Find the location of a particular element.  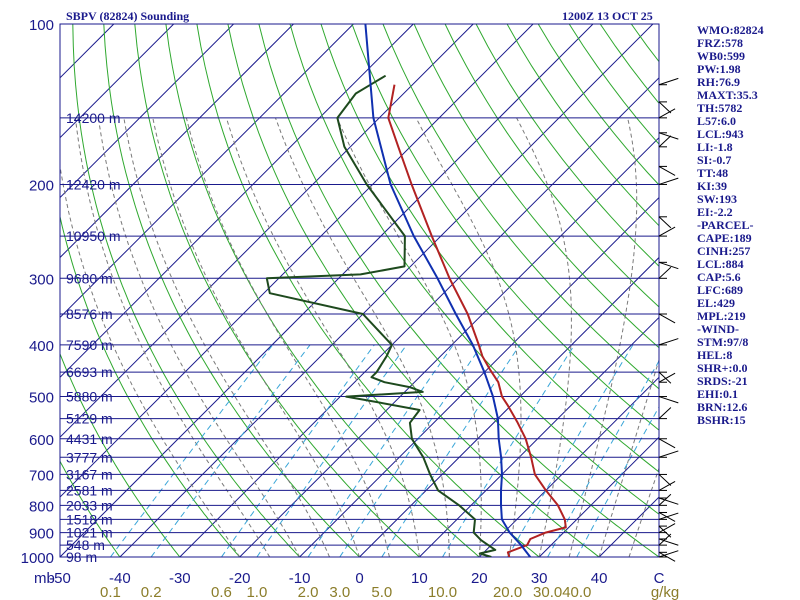

index-item: HEL:8 is located at coordinates (715, 355).